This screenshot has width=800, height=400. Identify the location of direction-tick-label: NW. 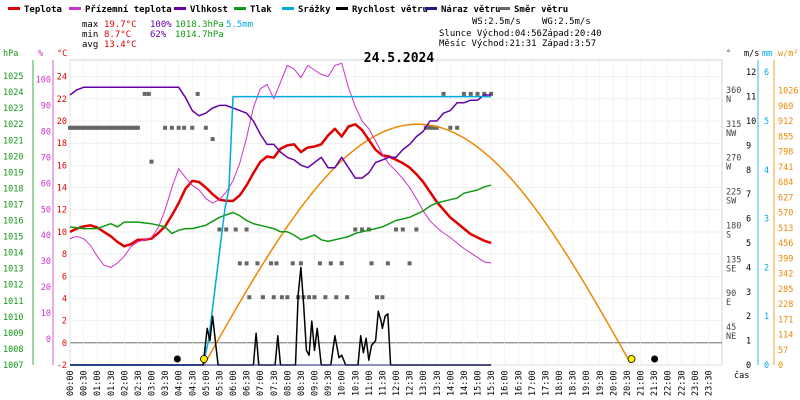
(731, 134).